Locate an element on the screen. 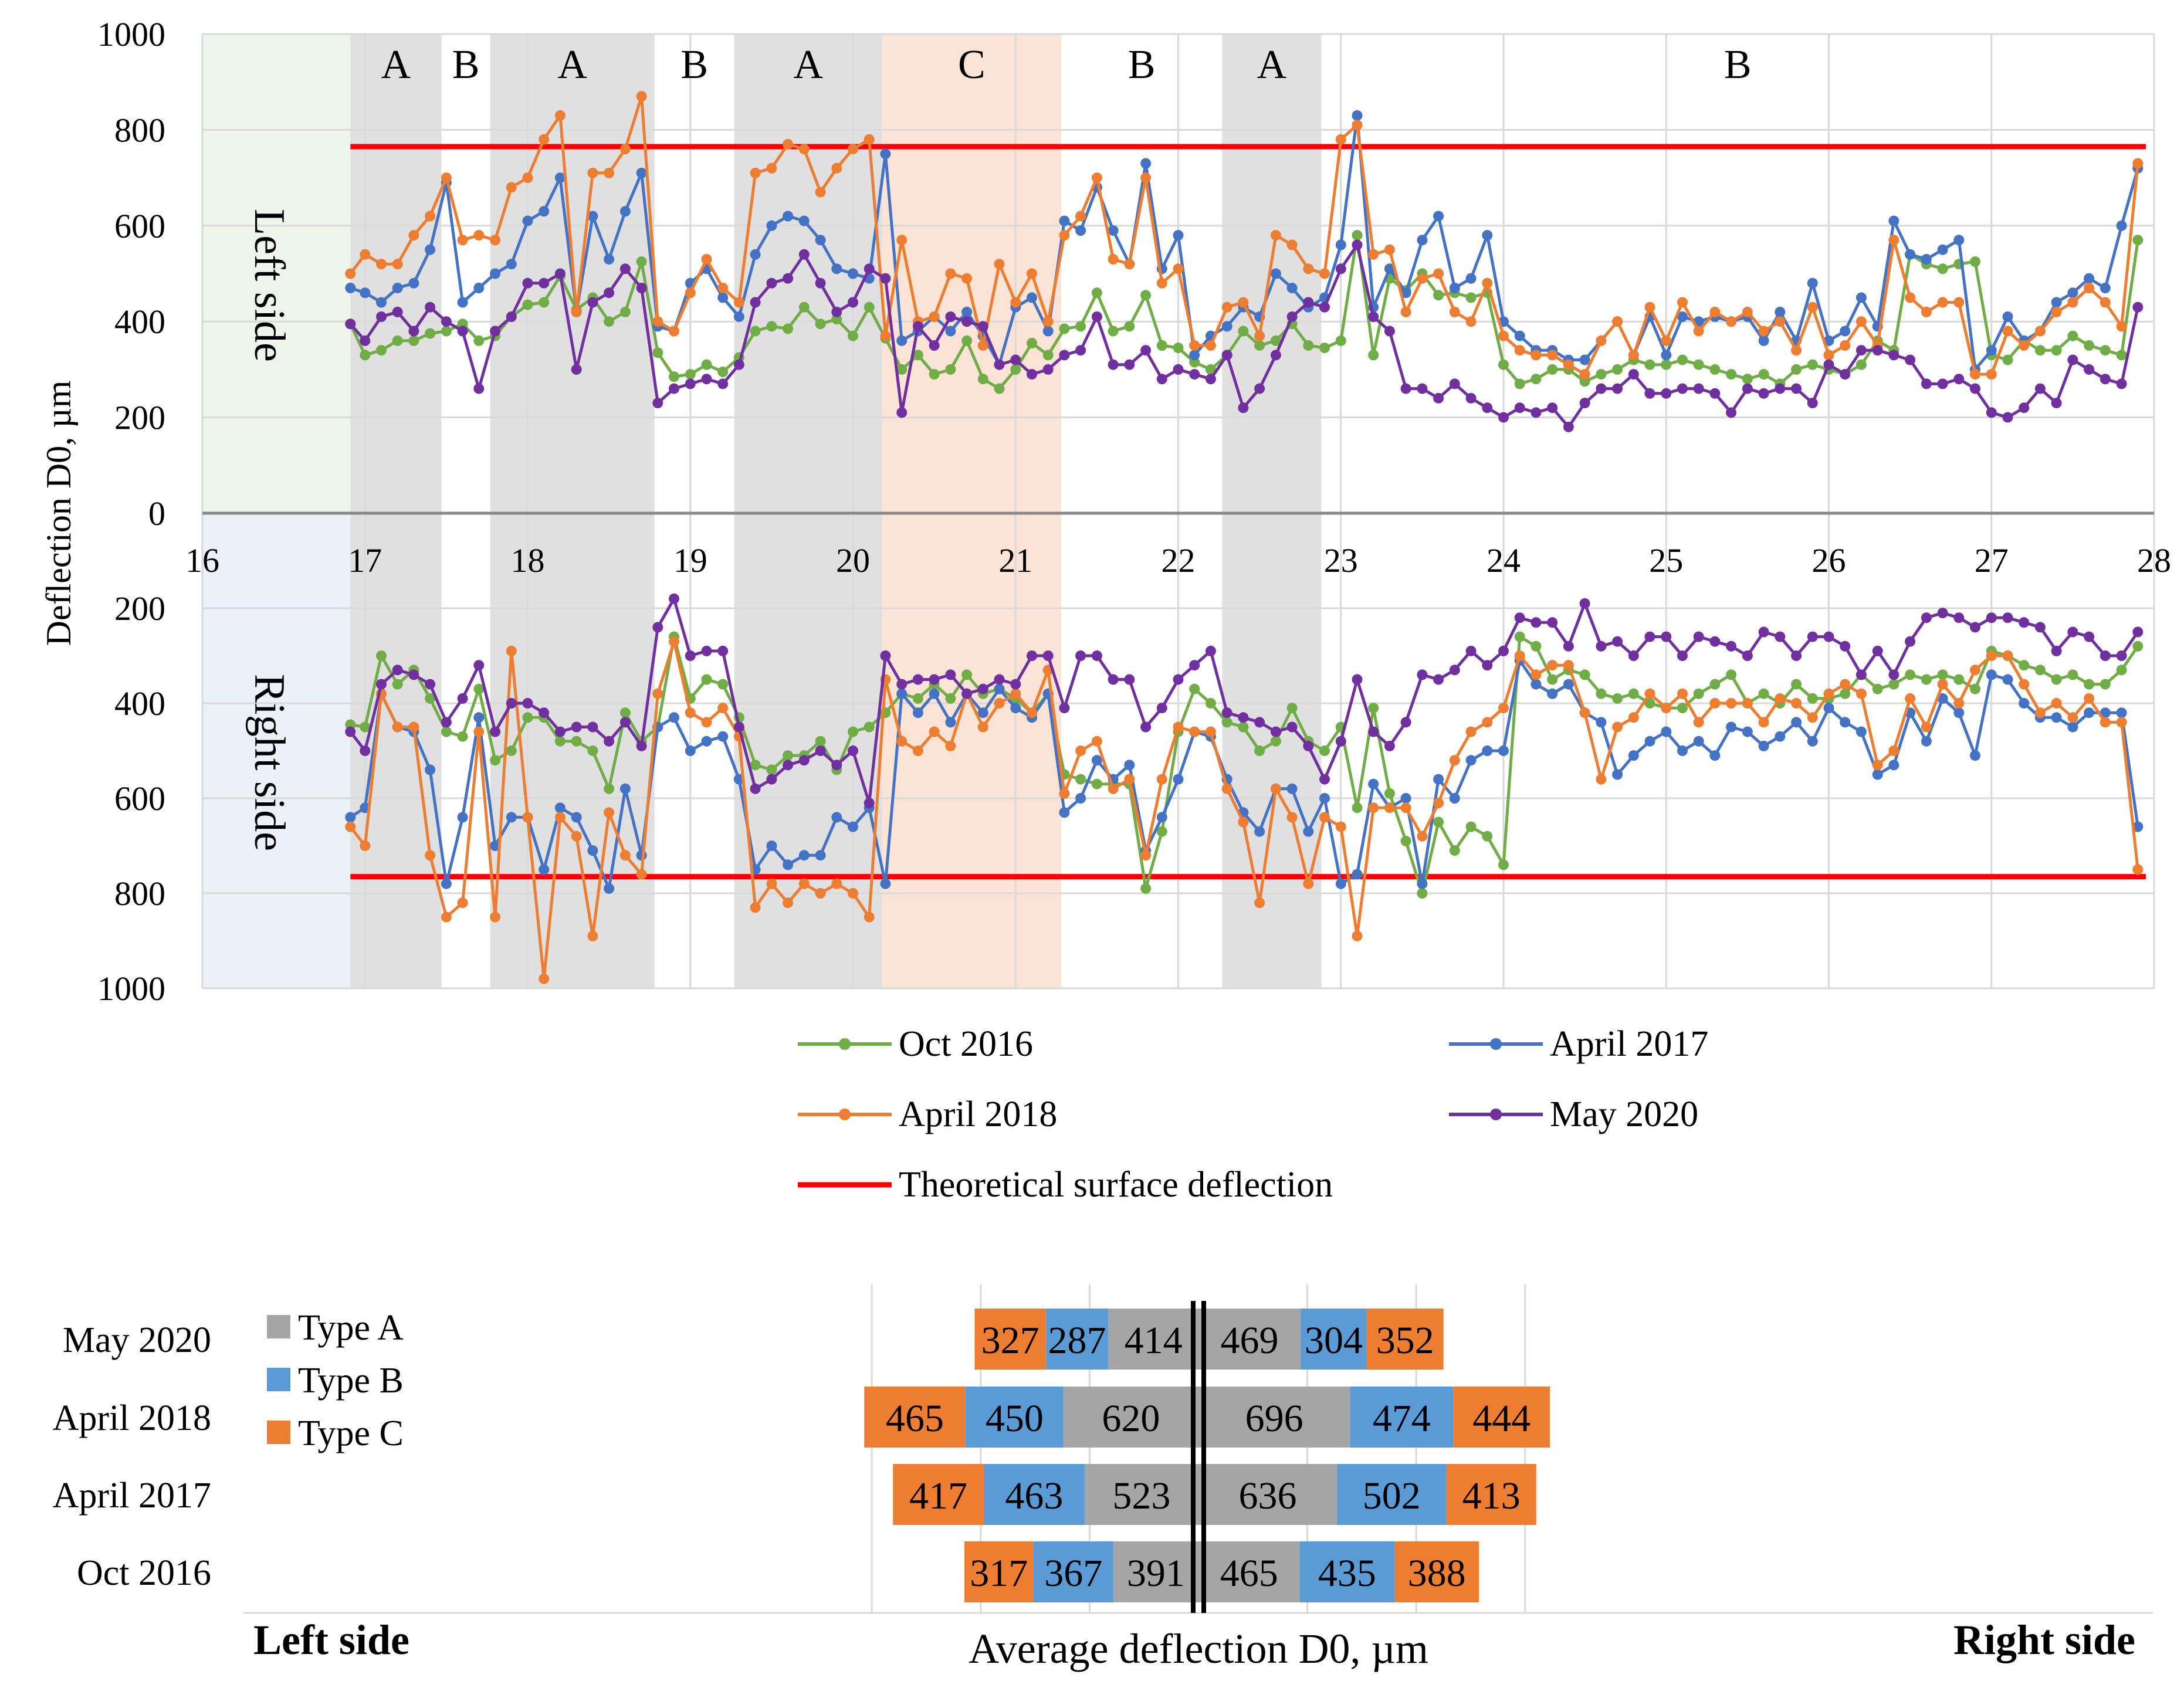  bar-legend-entry: Type C is located at coordinates (335, 1433).